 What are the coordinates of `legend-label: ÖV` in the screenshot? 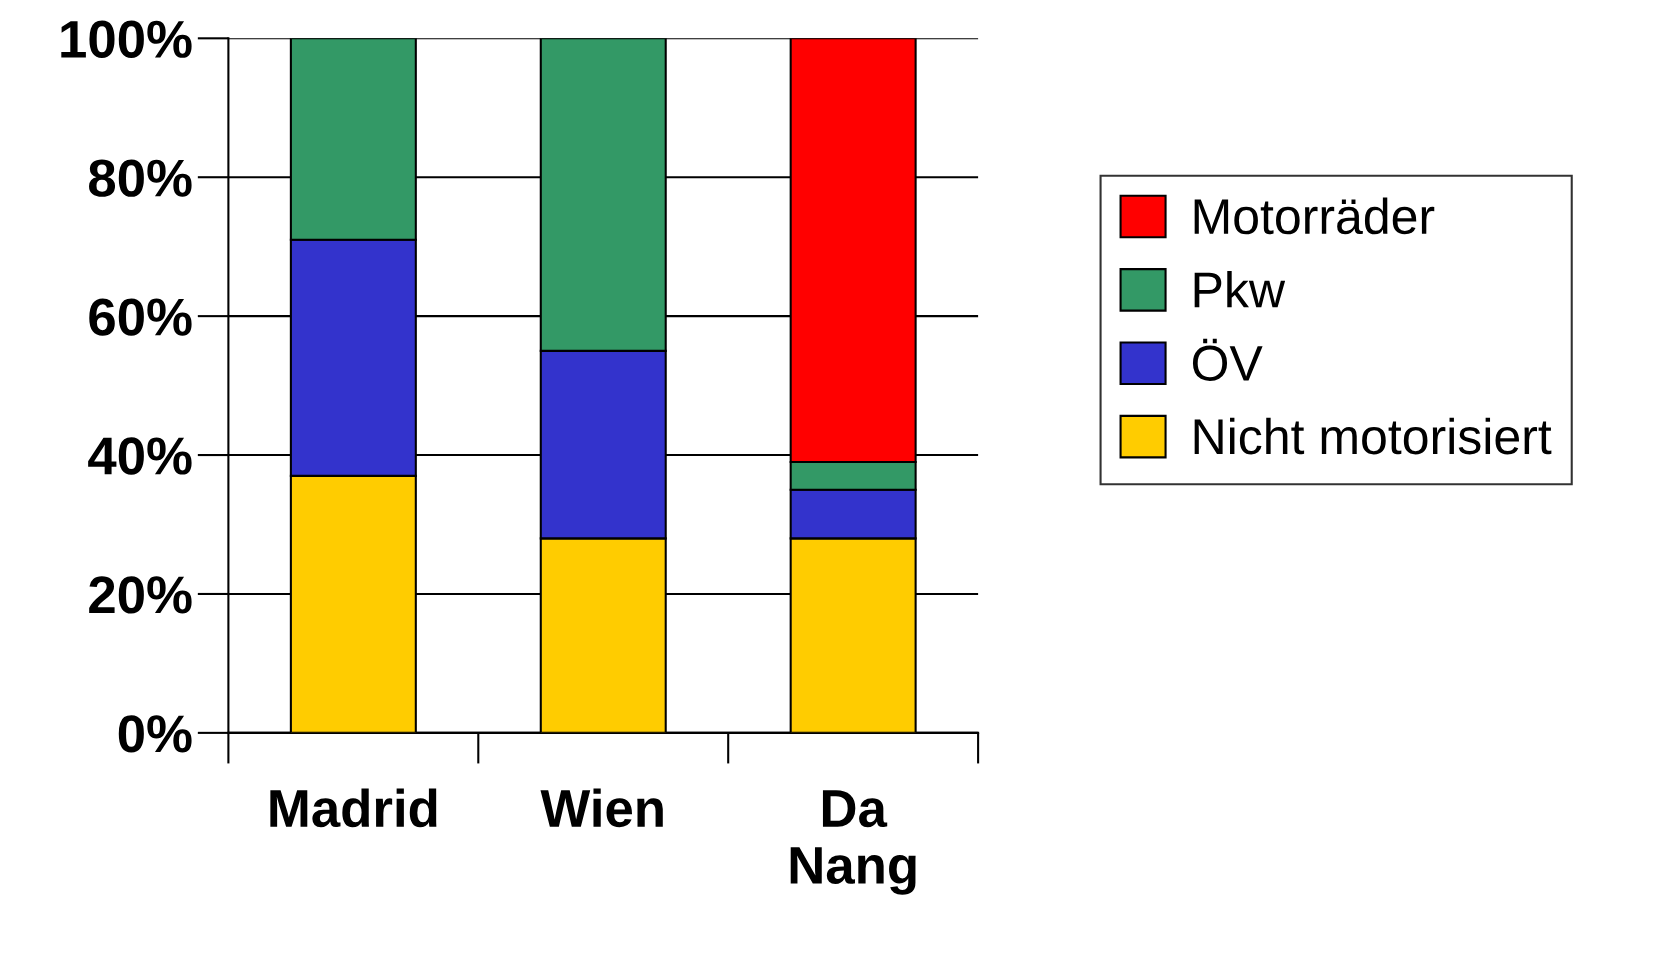 It's located at (1227, 360).